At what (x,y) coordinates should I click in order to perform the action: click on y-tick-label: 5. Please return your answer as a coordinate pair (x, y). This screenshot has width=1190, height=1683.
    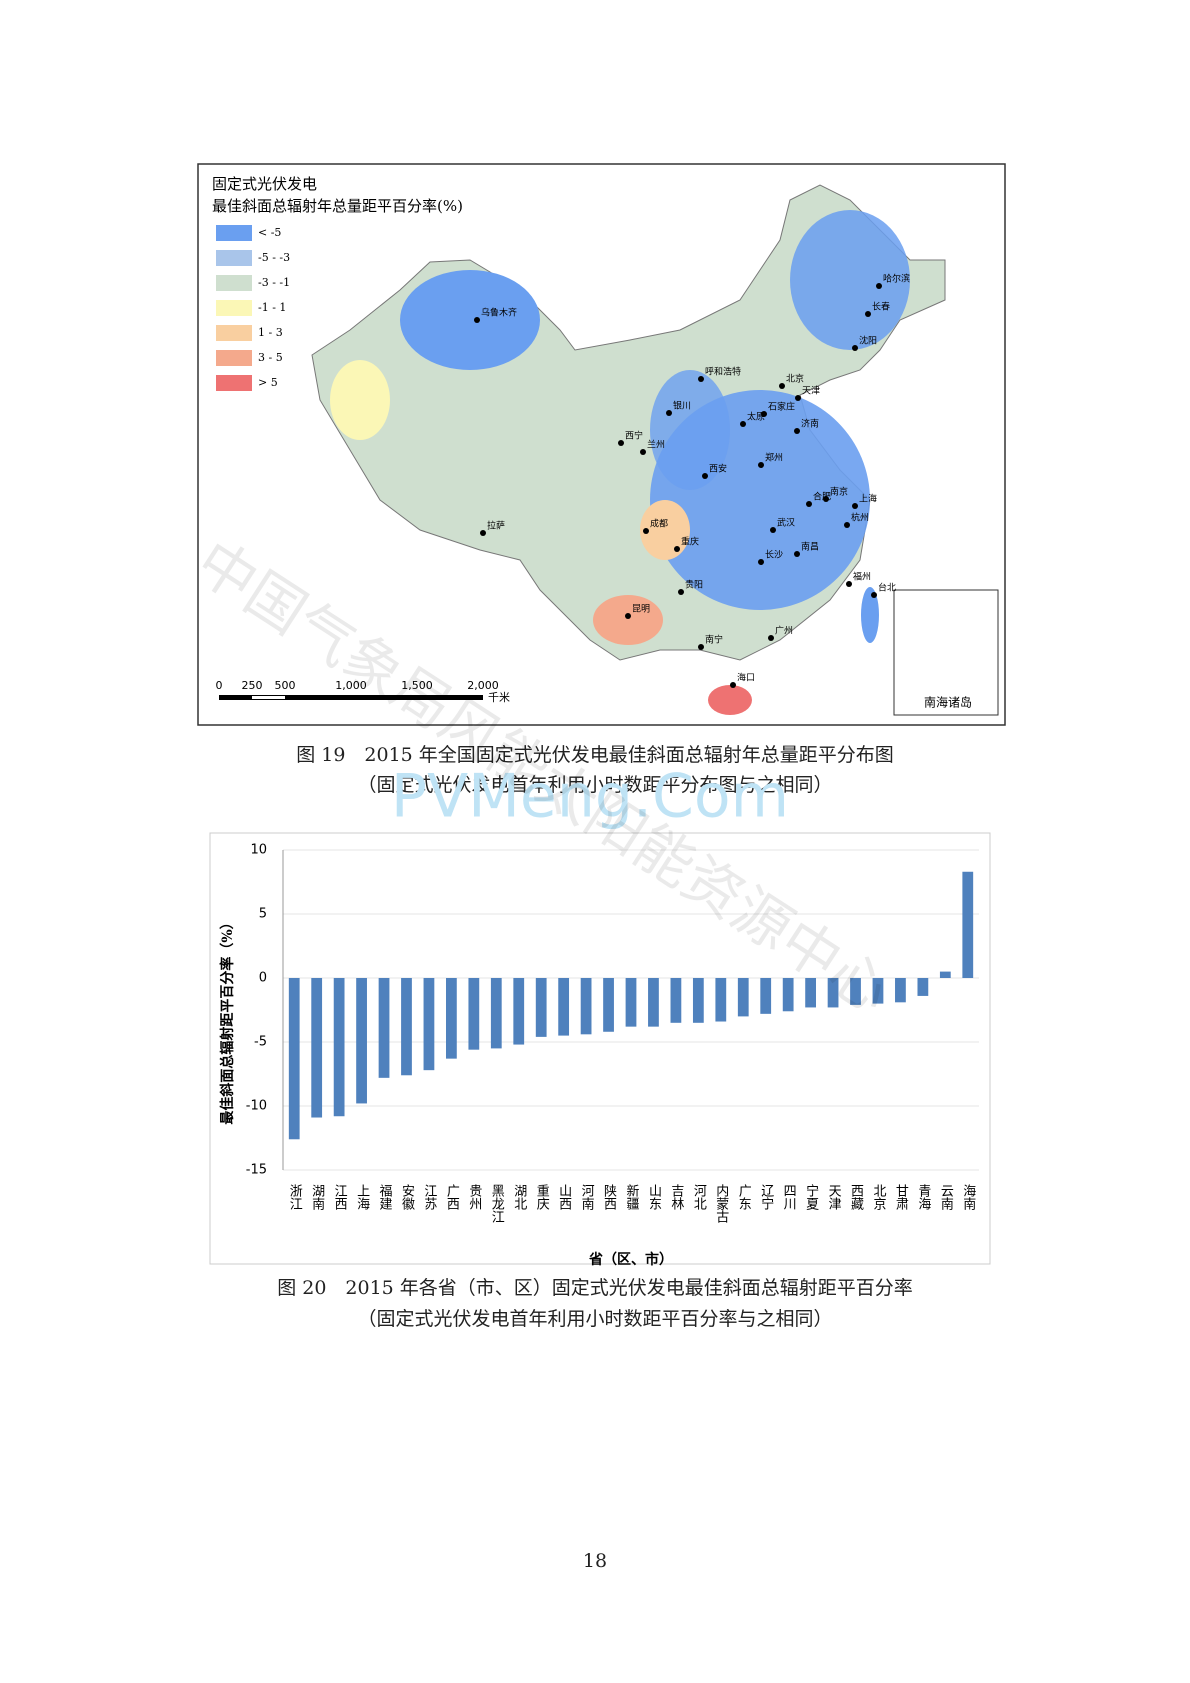
    Looking at the image, I should click on (263, 914).